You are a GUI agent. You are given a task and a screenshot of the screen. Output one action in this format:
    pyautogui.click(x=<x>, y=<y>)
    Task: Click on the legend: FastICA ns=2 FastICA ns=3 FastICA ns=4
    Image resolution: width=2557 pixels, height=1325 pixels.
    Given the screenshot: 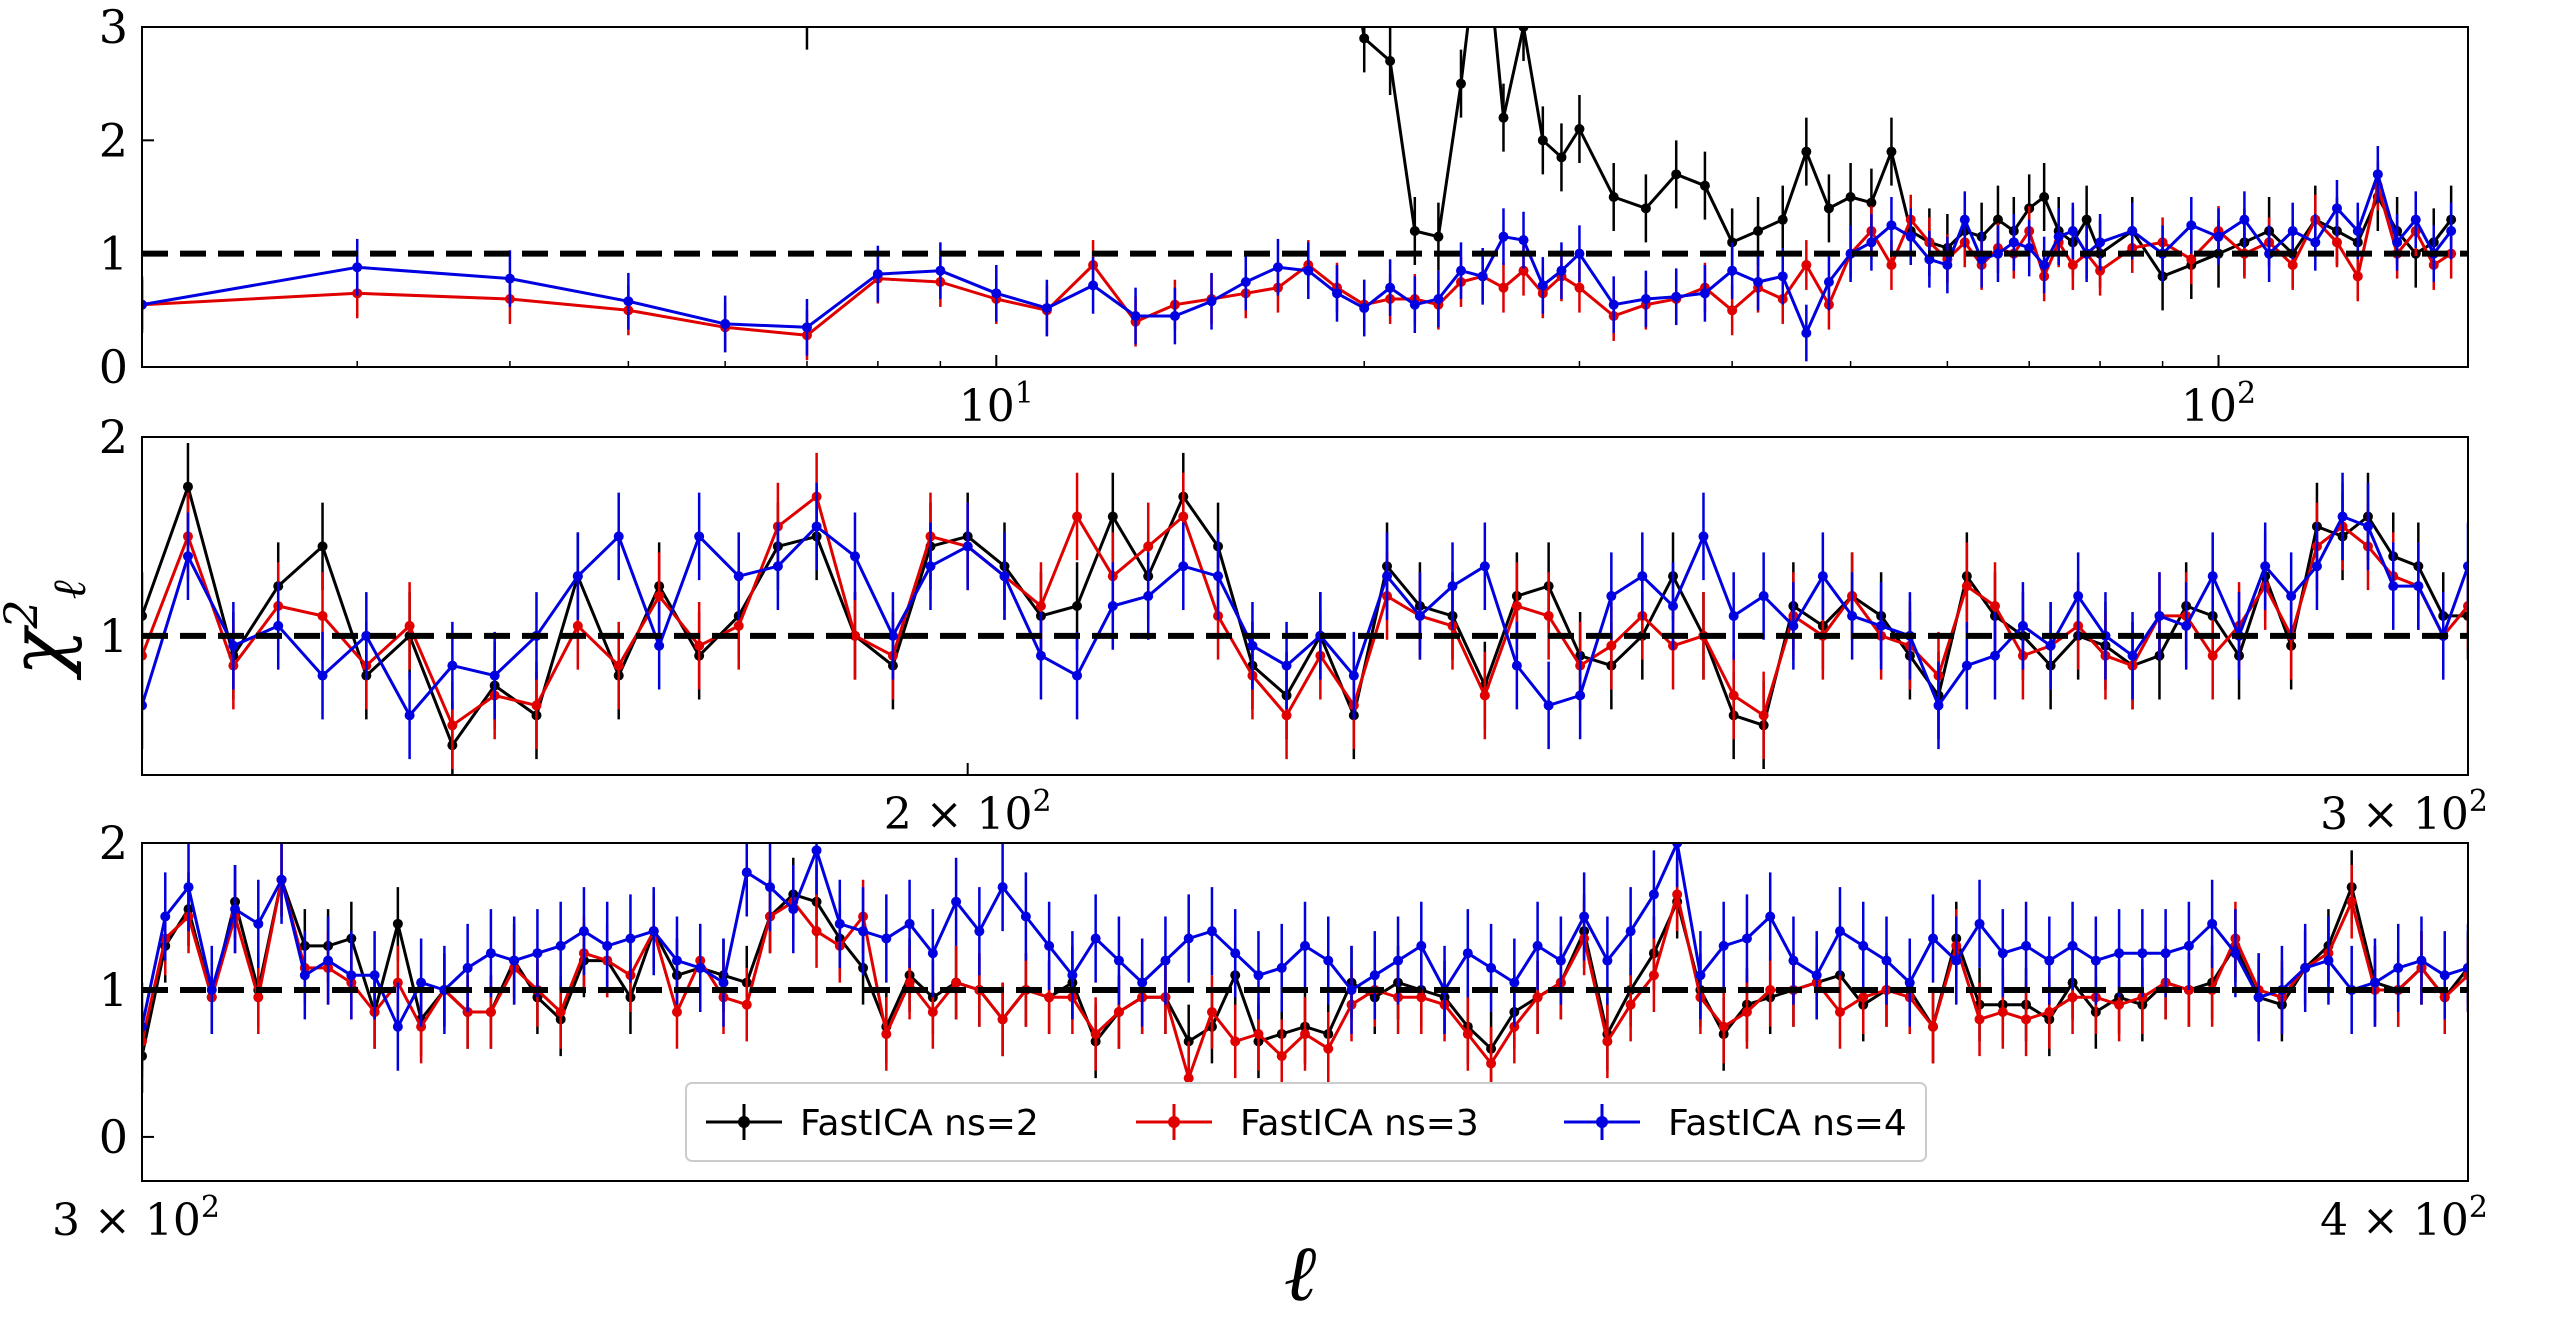 What is the action you would take?
    pyautogui.click(x=1306, y=1122)
    